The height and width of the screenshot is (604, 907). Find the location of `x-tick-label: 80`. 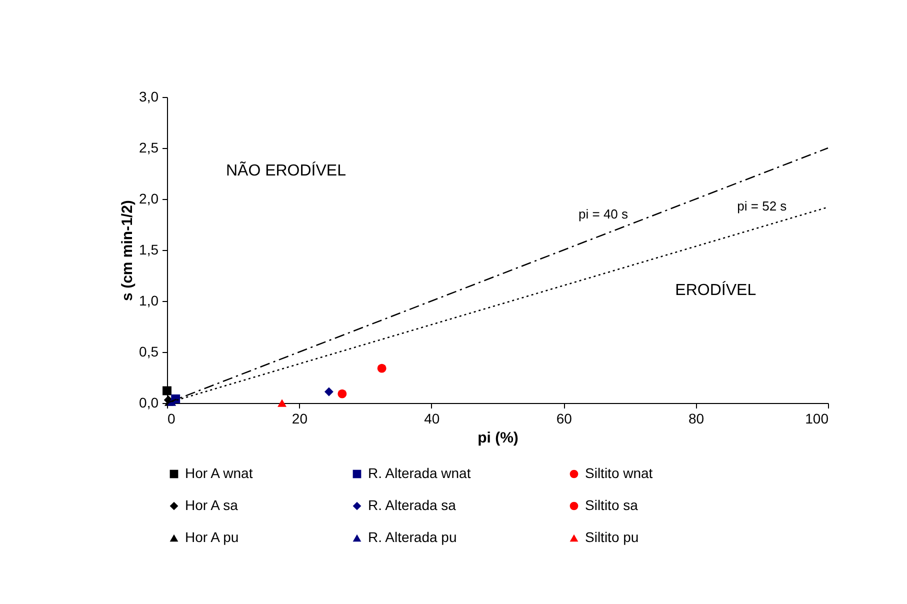

x-tick-label: 80 is located at coordinates (696, 418).